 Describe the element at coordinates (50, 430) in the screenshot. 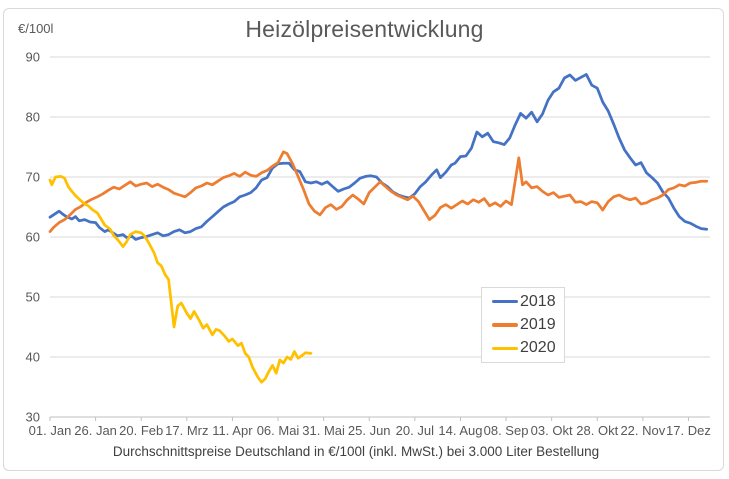

I see `svg-text: 01. Jan` at that location.